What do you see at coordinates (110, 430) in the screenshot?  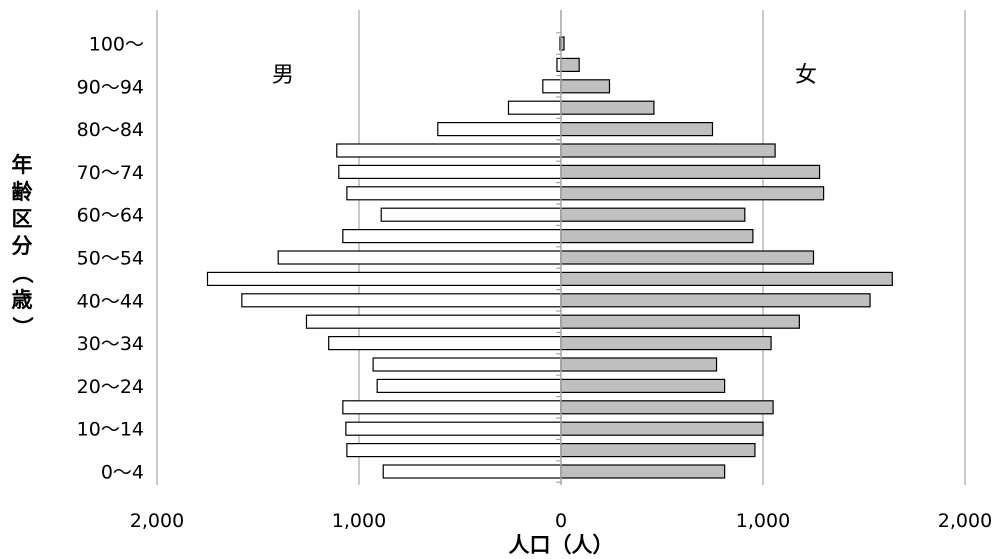 I see `y-tick-label-1: 10～14` at bounding box center [110, 430].